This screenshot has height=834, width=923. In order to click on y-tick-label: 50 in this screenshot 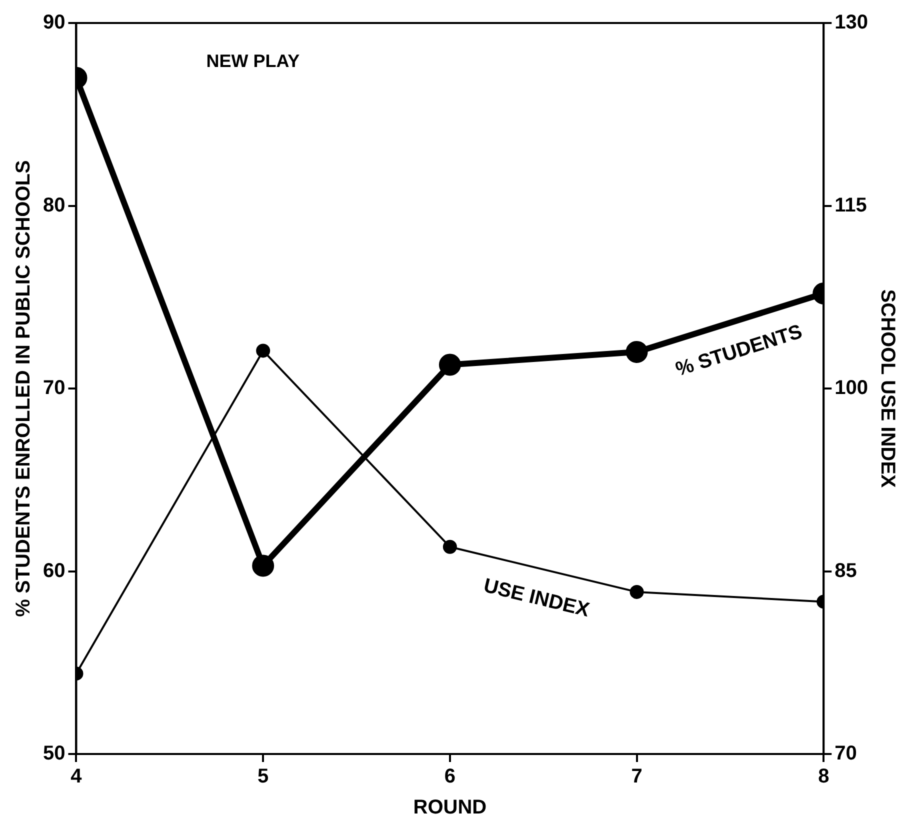, I will do `click(54, 753)`.